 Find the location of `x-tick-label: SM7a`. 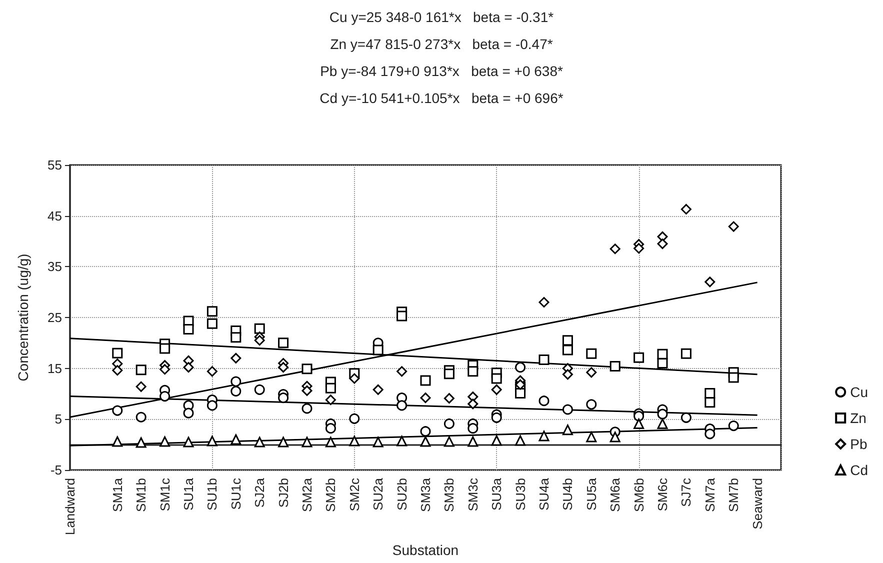

x-tick-label: SM7a is located at coordinates (710, 494).